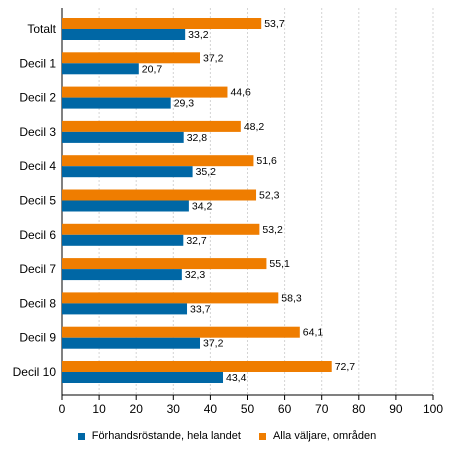 The image size is (454, 454). What do you see at coordinates (37, 303) in the screenshot?
I see `category-label: Decil 8` at bounding box center [37, 303].